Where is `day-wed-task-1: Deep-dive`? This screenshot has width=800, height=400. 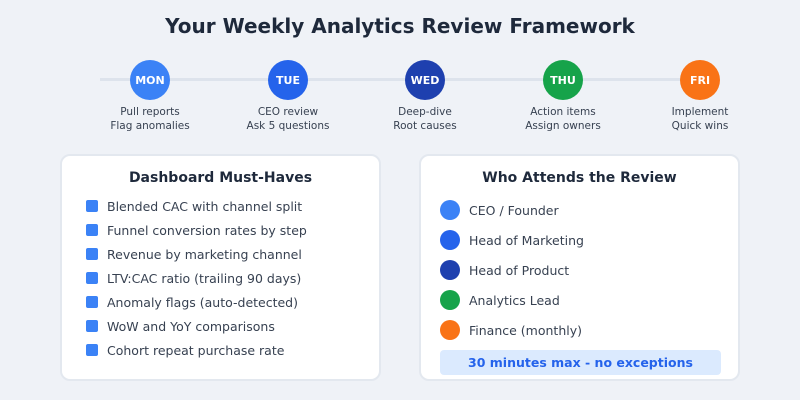 day-wed-task-1: Deep-dive is located at coordinates (425, 112).